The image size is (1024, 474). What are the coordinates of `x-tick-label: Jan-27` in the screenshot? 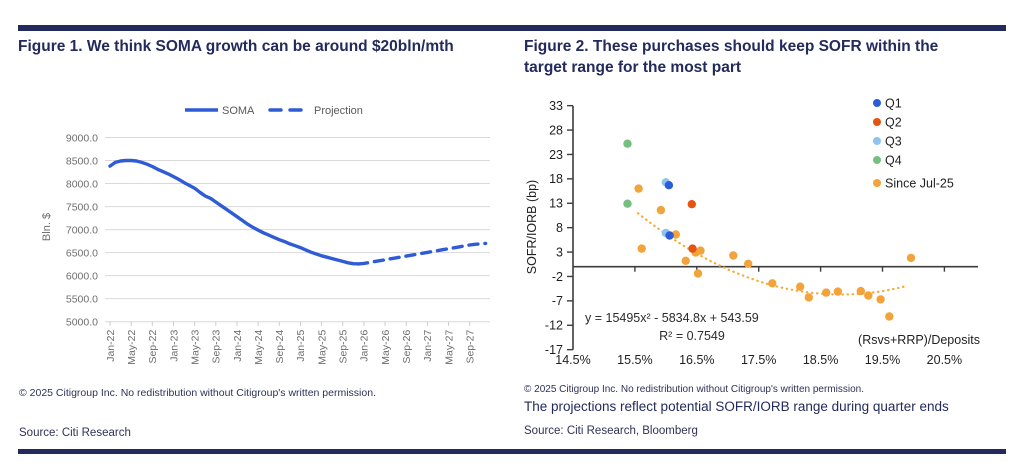 It's located at (428, 346).